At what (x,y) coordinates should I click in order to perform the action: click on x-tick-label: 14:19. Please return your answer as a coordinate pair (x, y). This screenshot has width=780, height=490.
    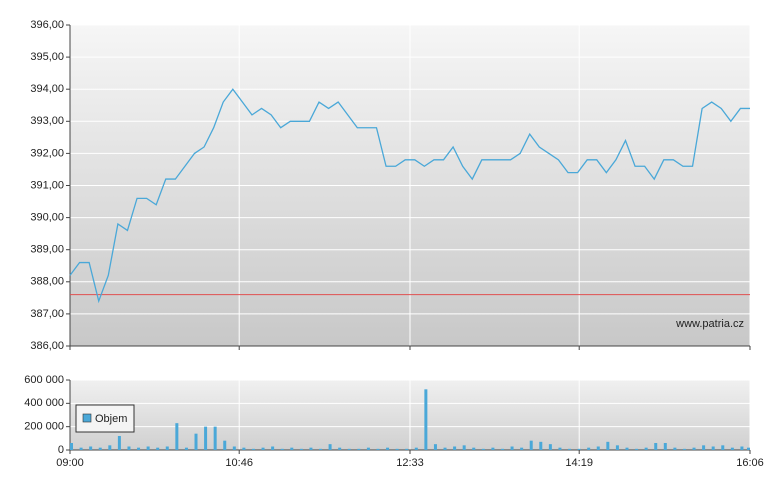
    Looking at the image, I should click on (579, 463).